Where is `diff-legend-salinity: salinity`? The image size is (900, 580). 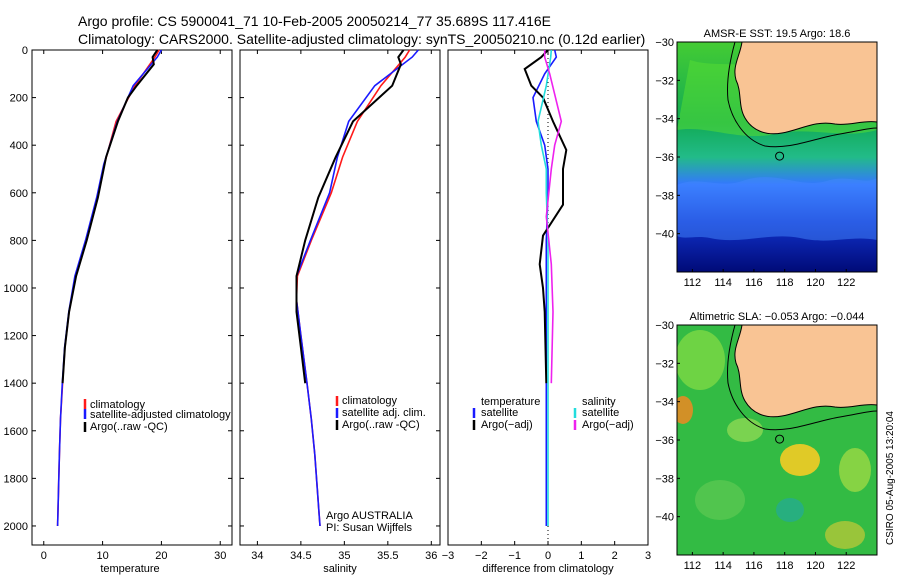 diff-legend-salinity: salinity is located at coordinates (599, 402).